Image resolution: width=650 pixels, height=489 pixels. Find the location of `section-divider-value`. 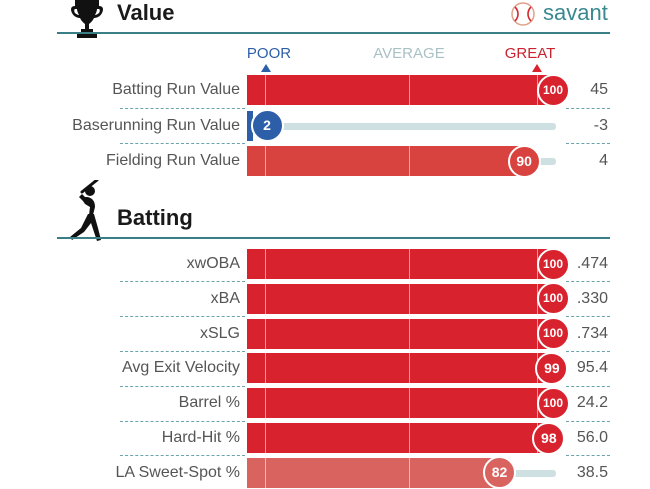

section-divider-value is located at coordinates (333, 33).